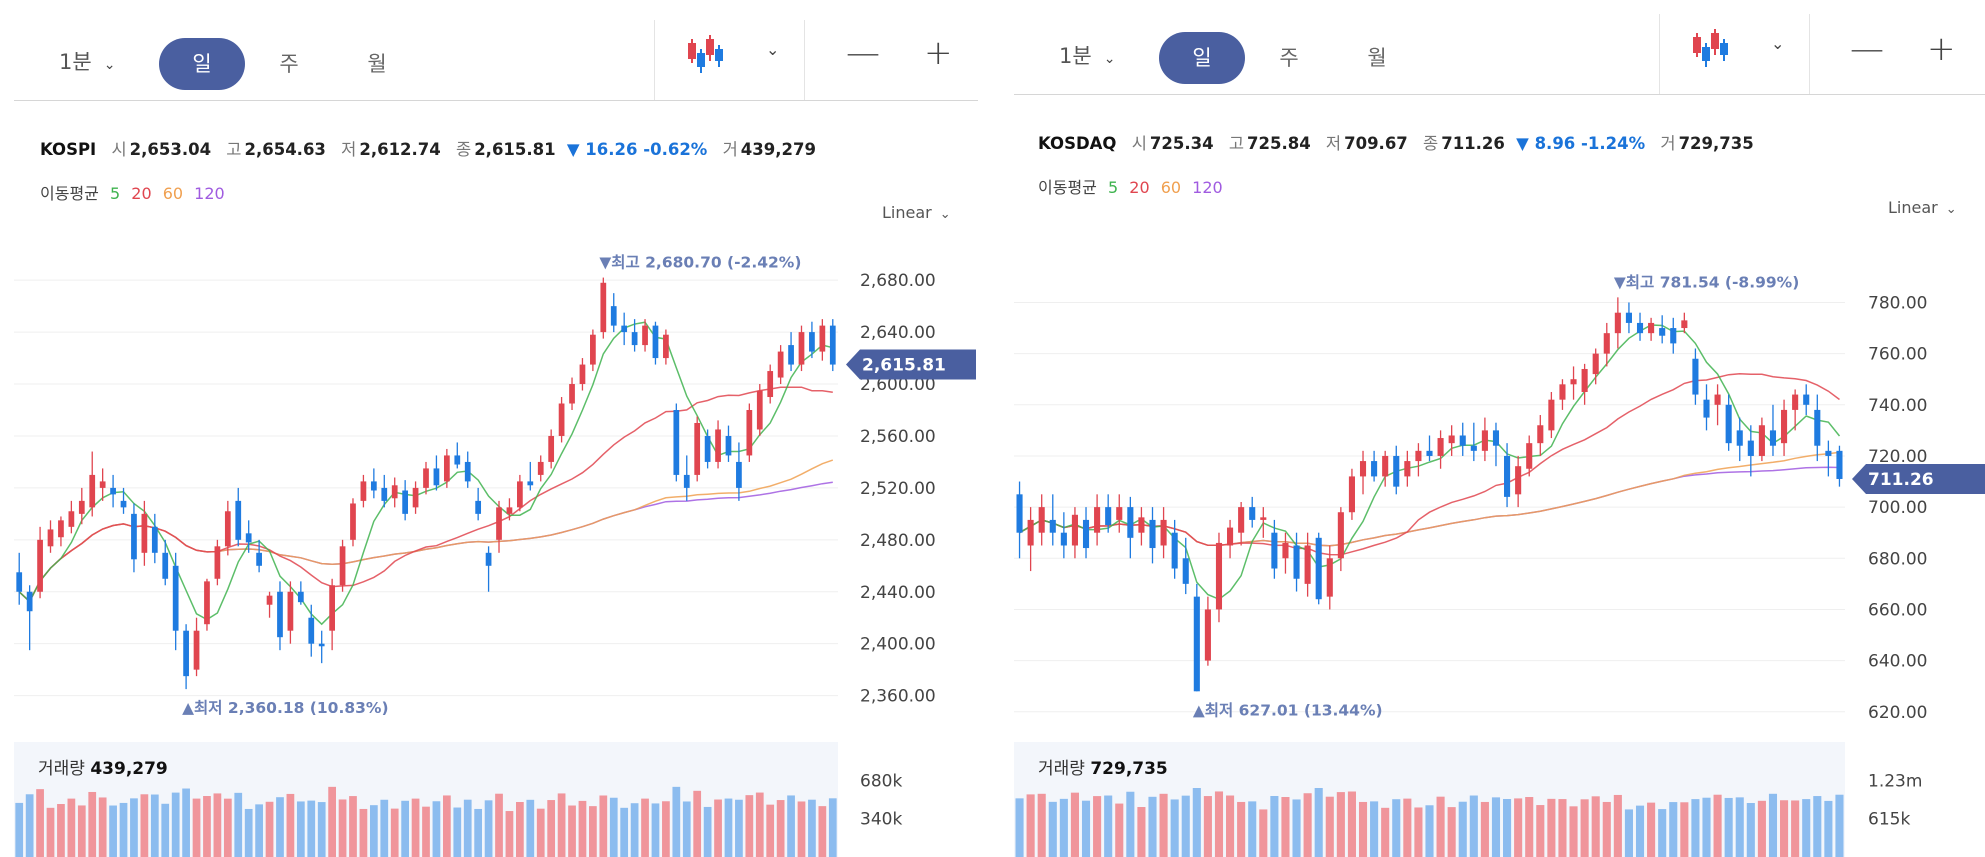 The image size is (1985, 857). Describe the element at coordinates (68, 149) in the screenshot. I see `symbol-name: KOSPI` at that location.